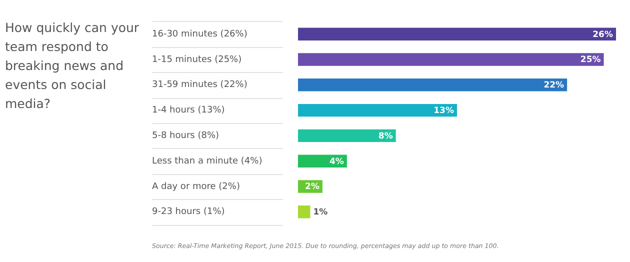  Describe the element at coordinates (312, 187) in the screenshot. I see `data-label: 2%` at that location.